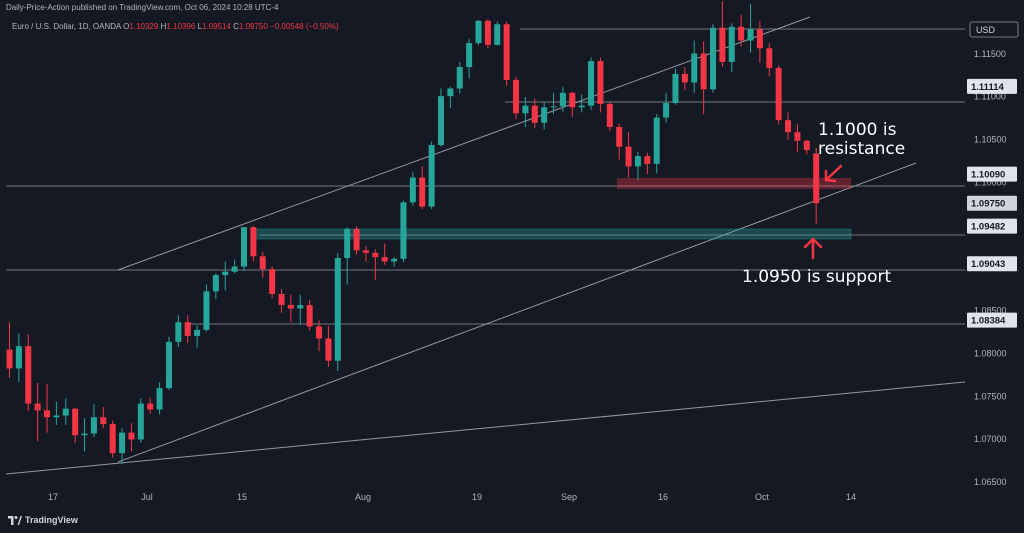  What do you see at coordinates (990, 396) in the screenshot?
I see `y-tick-label: 1.07500` at bounding box center [990, 396].